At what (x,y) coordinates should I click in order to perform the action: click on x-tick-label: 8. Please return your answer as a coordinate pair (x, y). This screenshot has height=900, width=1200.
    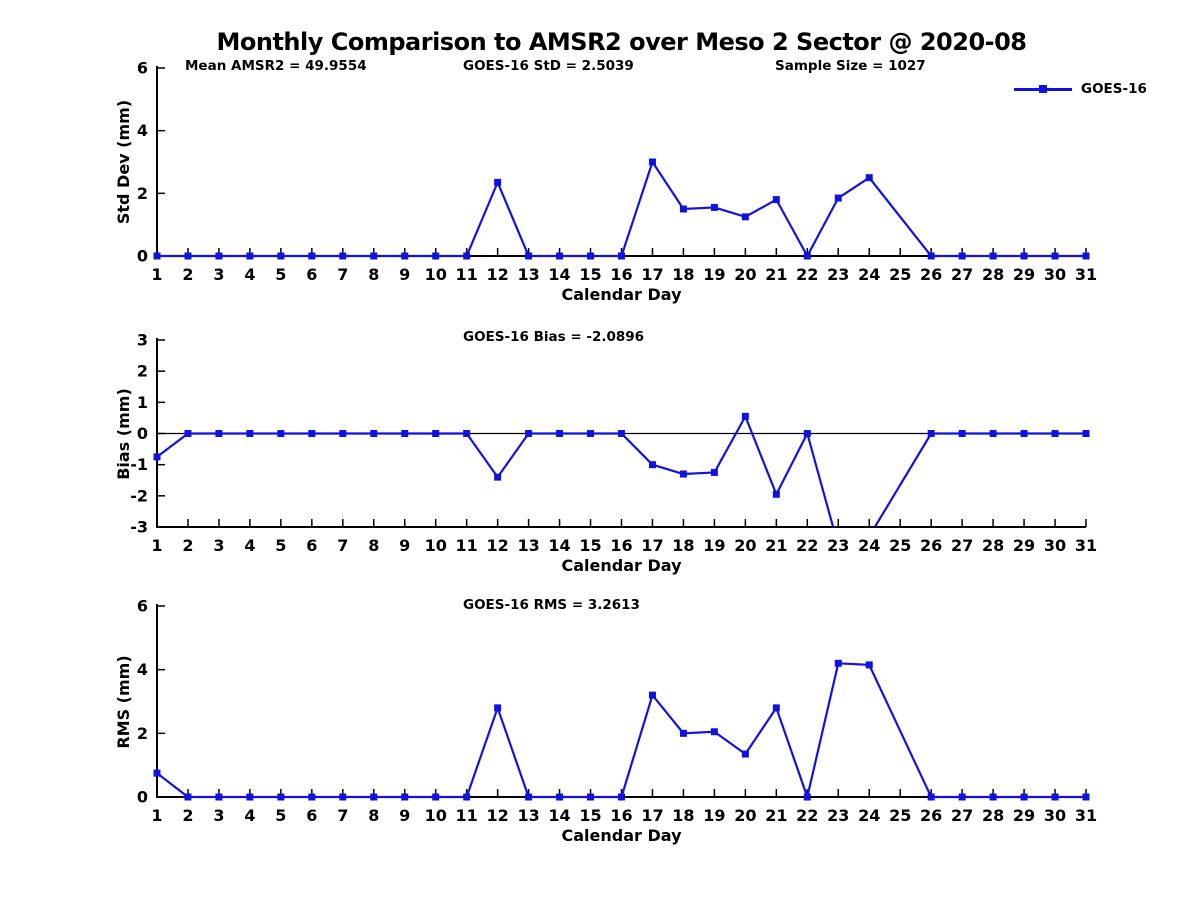
    Looking at the image, I should click on (373, 274).